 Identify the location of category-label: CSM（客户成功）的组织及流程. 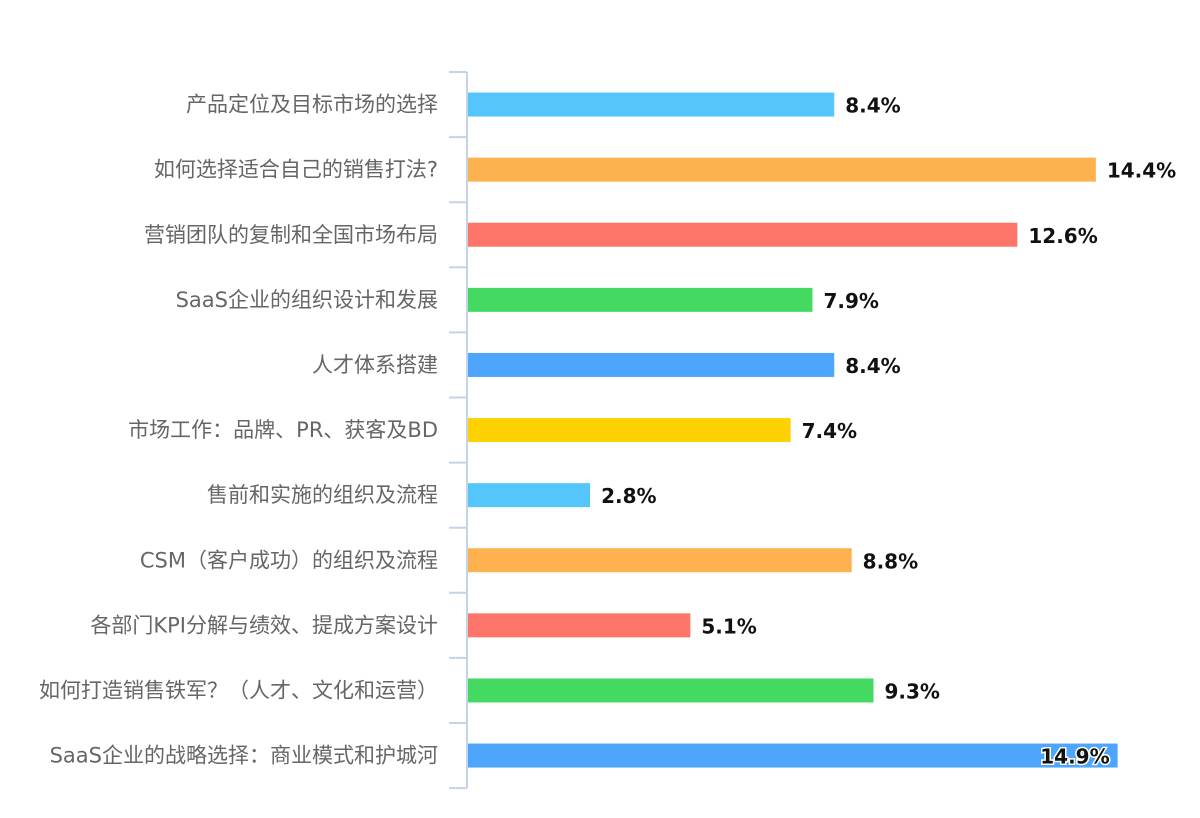
(289, 560).